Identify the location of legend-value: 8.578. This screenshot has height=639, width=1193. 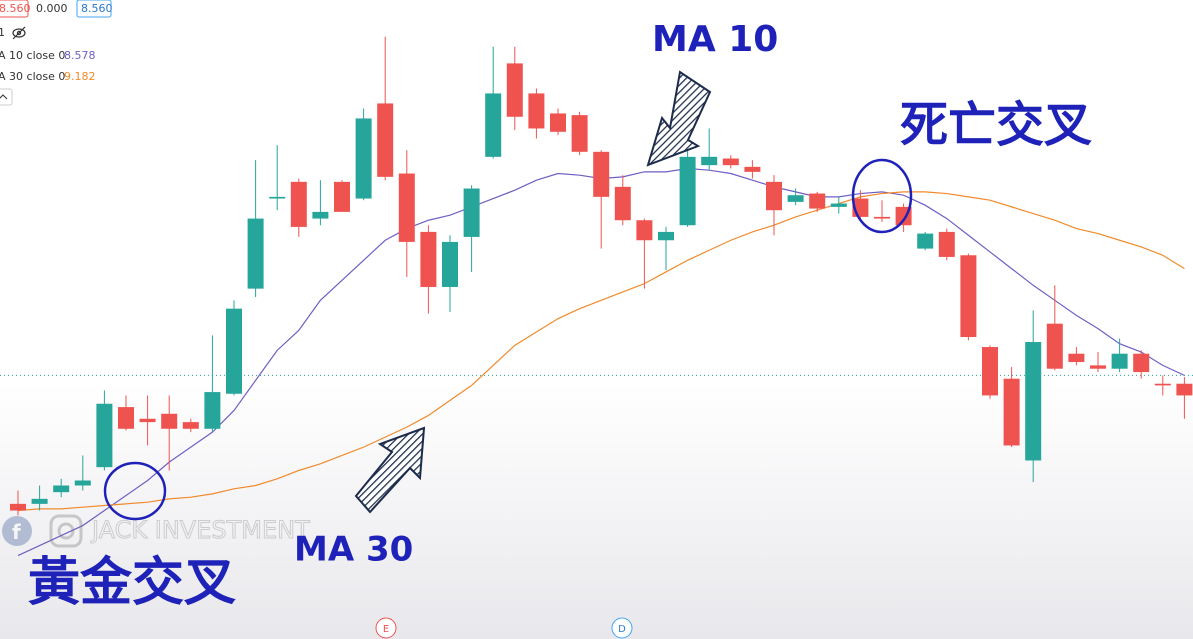
(80, 55).